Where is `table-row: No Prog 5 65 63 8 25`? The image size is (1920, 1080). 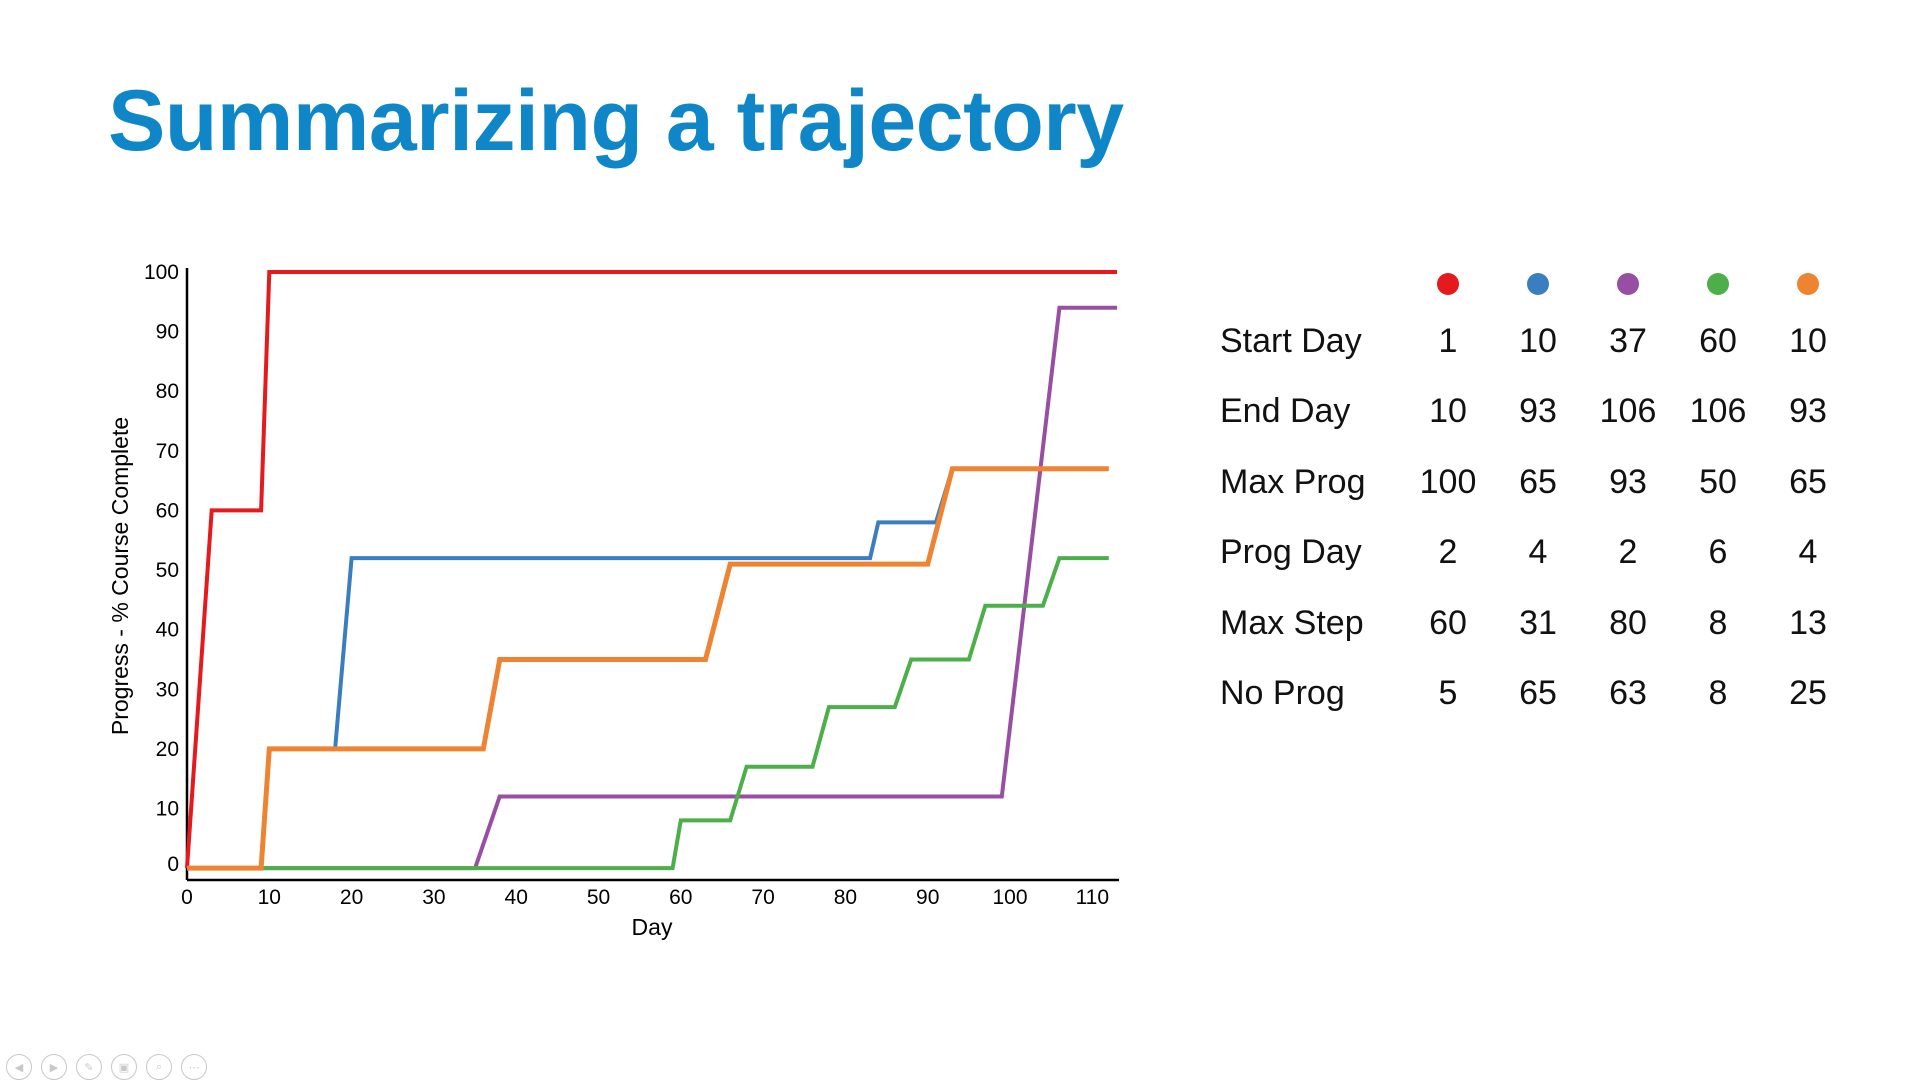
table-row: No Prog 5 65 63 8 25 is located at coordinates (1536, 694).